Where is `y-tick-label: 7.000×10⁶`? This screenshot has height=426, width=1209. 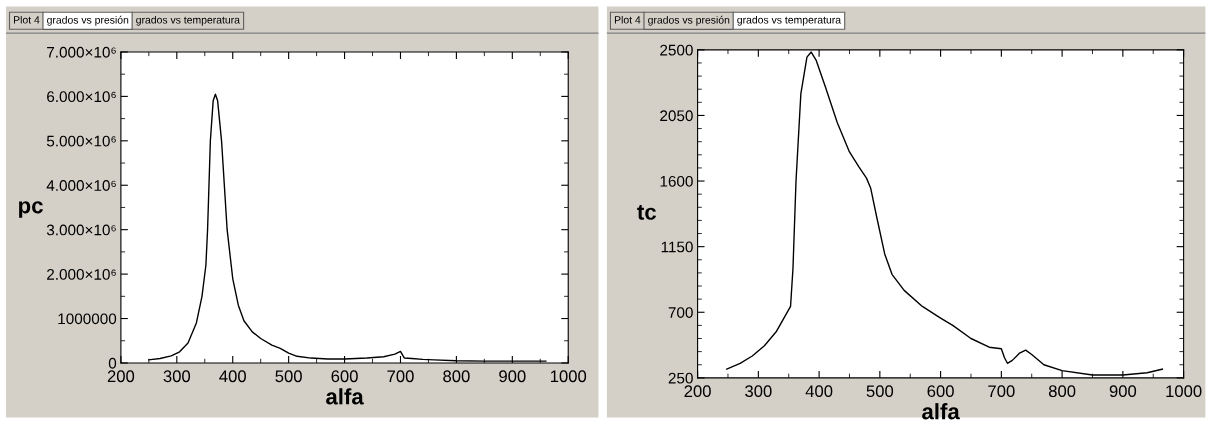
y-tick-label: 7.000×10⁶ is located at coordinates (81, 52).